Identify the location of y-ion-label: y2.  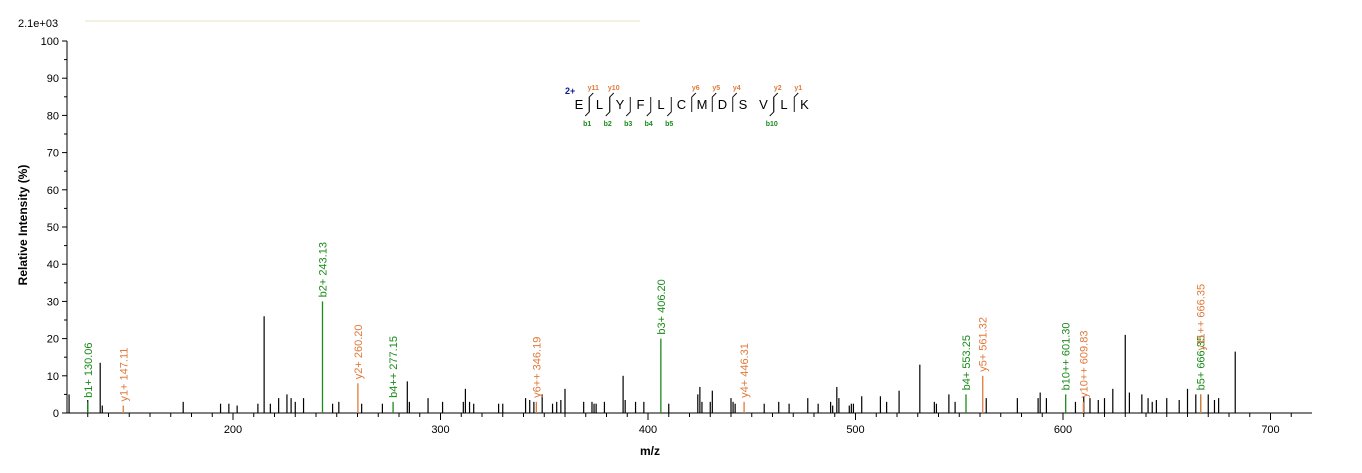
(778, 88).